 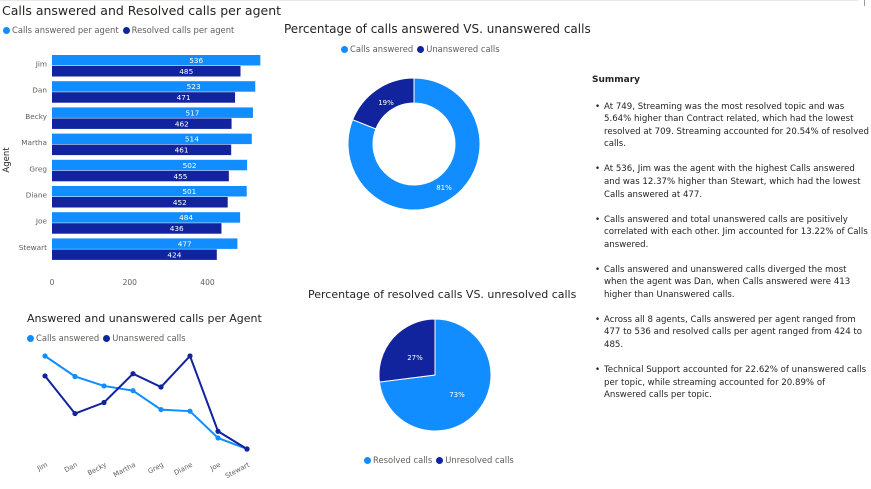 What do you see at coordinates (457, 395) in the screenshot?
I see `pie-data-label: 73%` at bounding box center [457, 395].